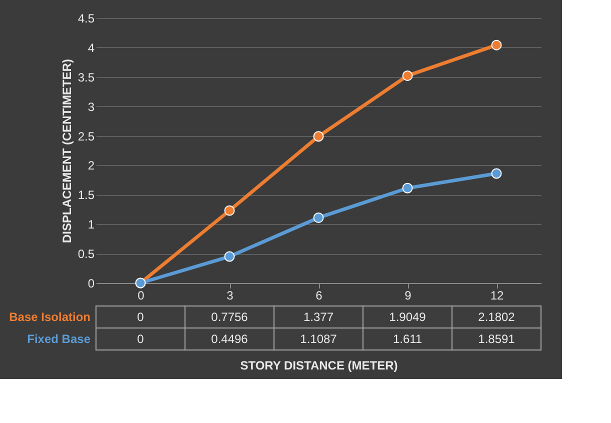 The width and height of the screenshot is (611, 423). I want to click on text: Fixed Base, so click(59, 339).